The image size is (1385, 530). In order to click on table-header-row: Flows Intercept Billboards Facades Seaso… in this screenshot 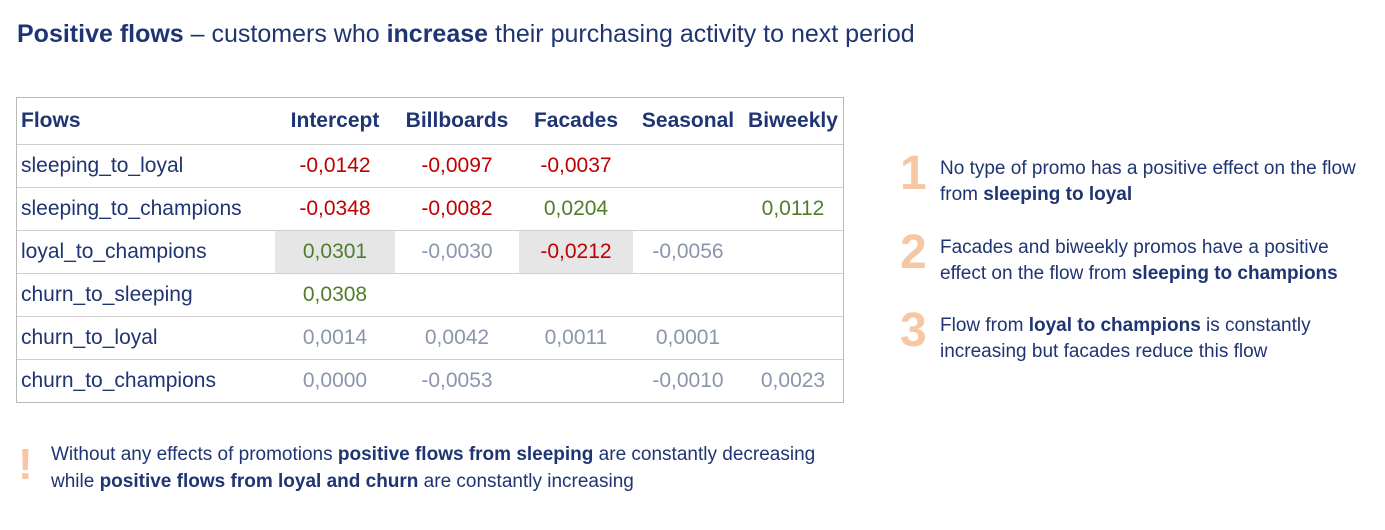, I will do `click(430, 121)`.